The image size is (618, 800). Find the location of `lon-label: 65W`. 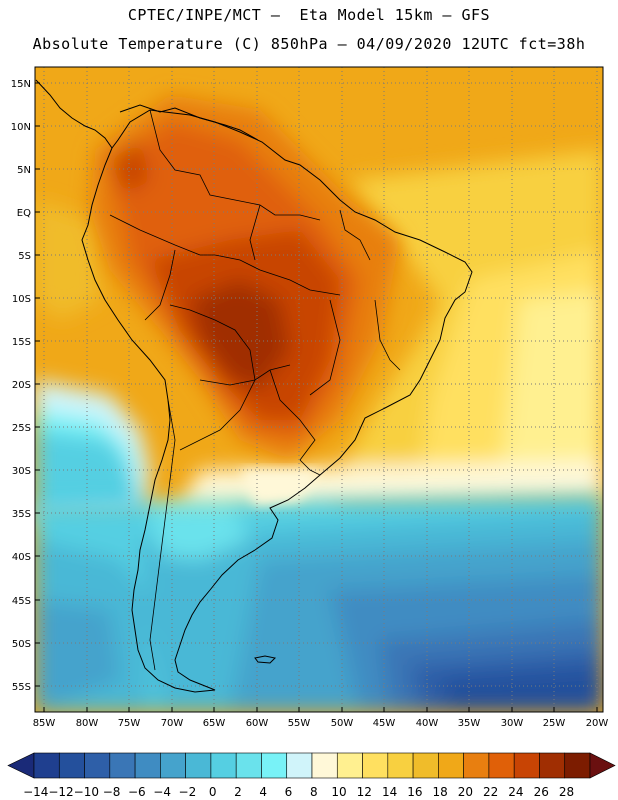

lon-label: 65W is located at coordinates (214, 723).